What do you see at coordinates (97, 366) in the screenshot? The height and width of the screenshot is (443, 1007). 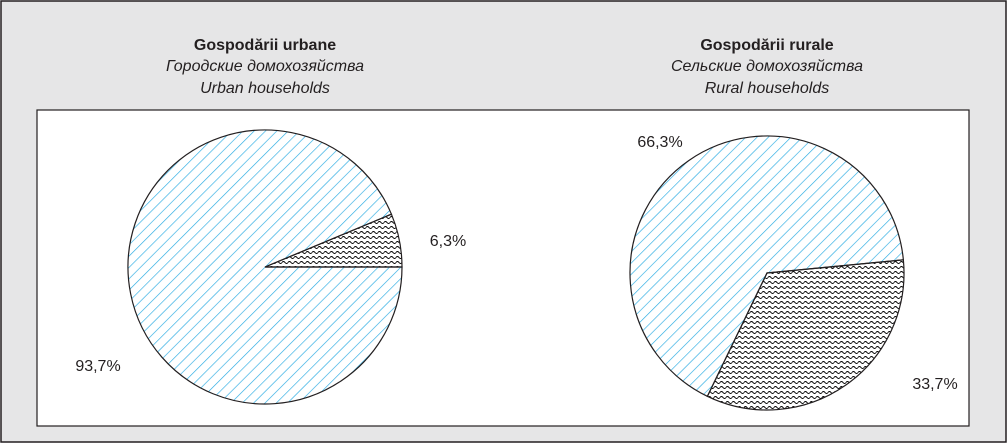 I see `value-label: 93,7%` at bounding box center [97, 366].